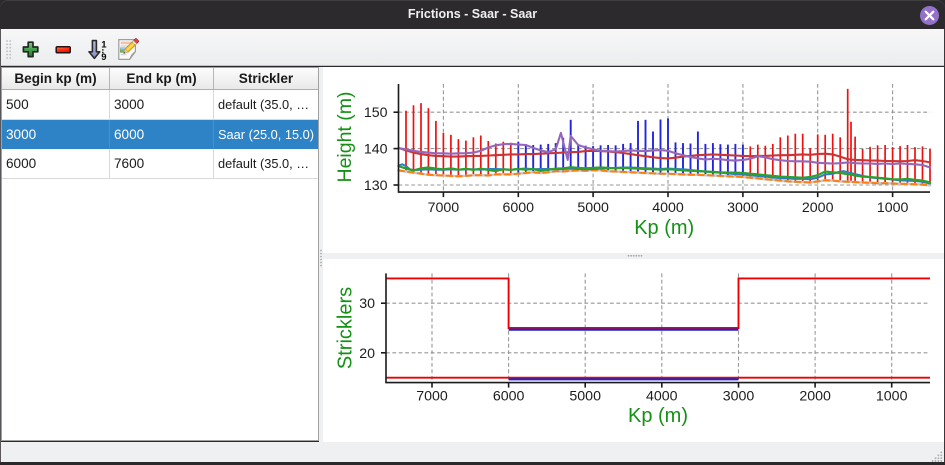  I want to click on svg-text: 20, so click(367, 354).